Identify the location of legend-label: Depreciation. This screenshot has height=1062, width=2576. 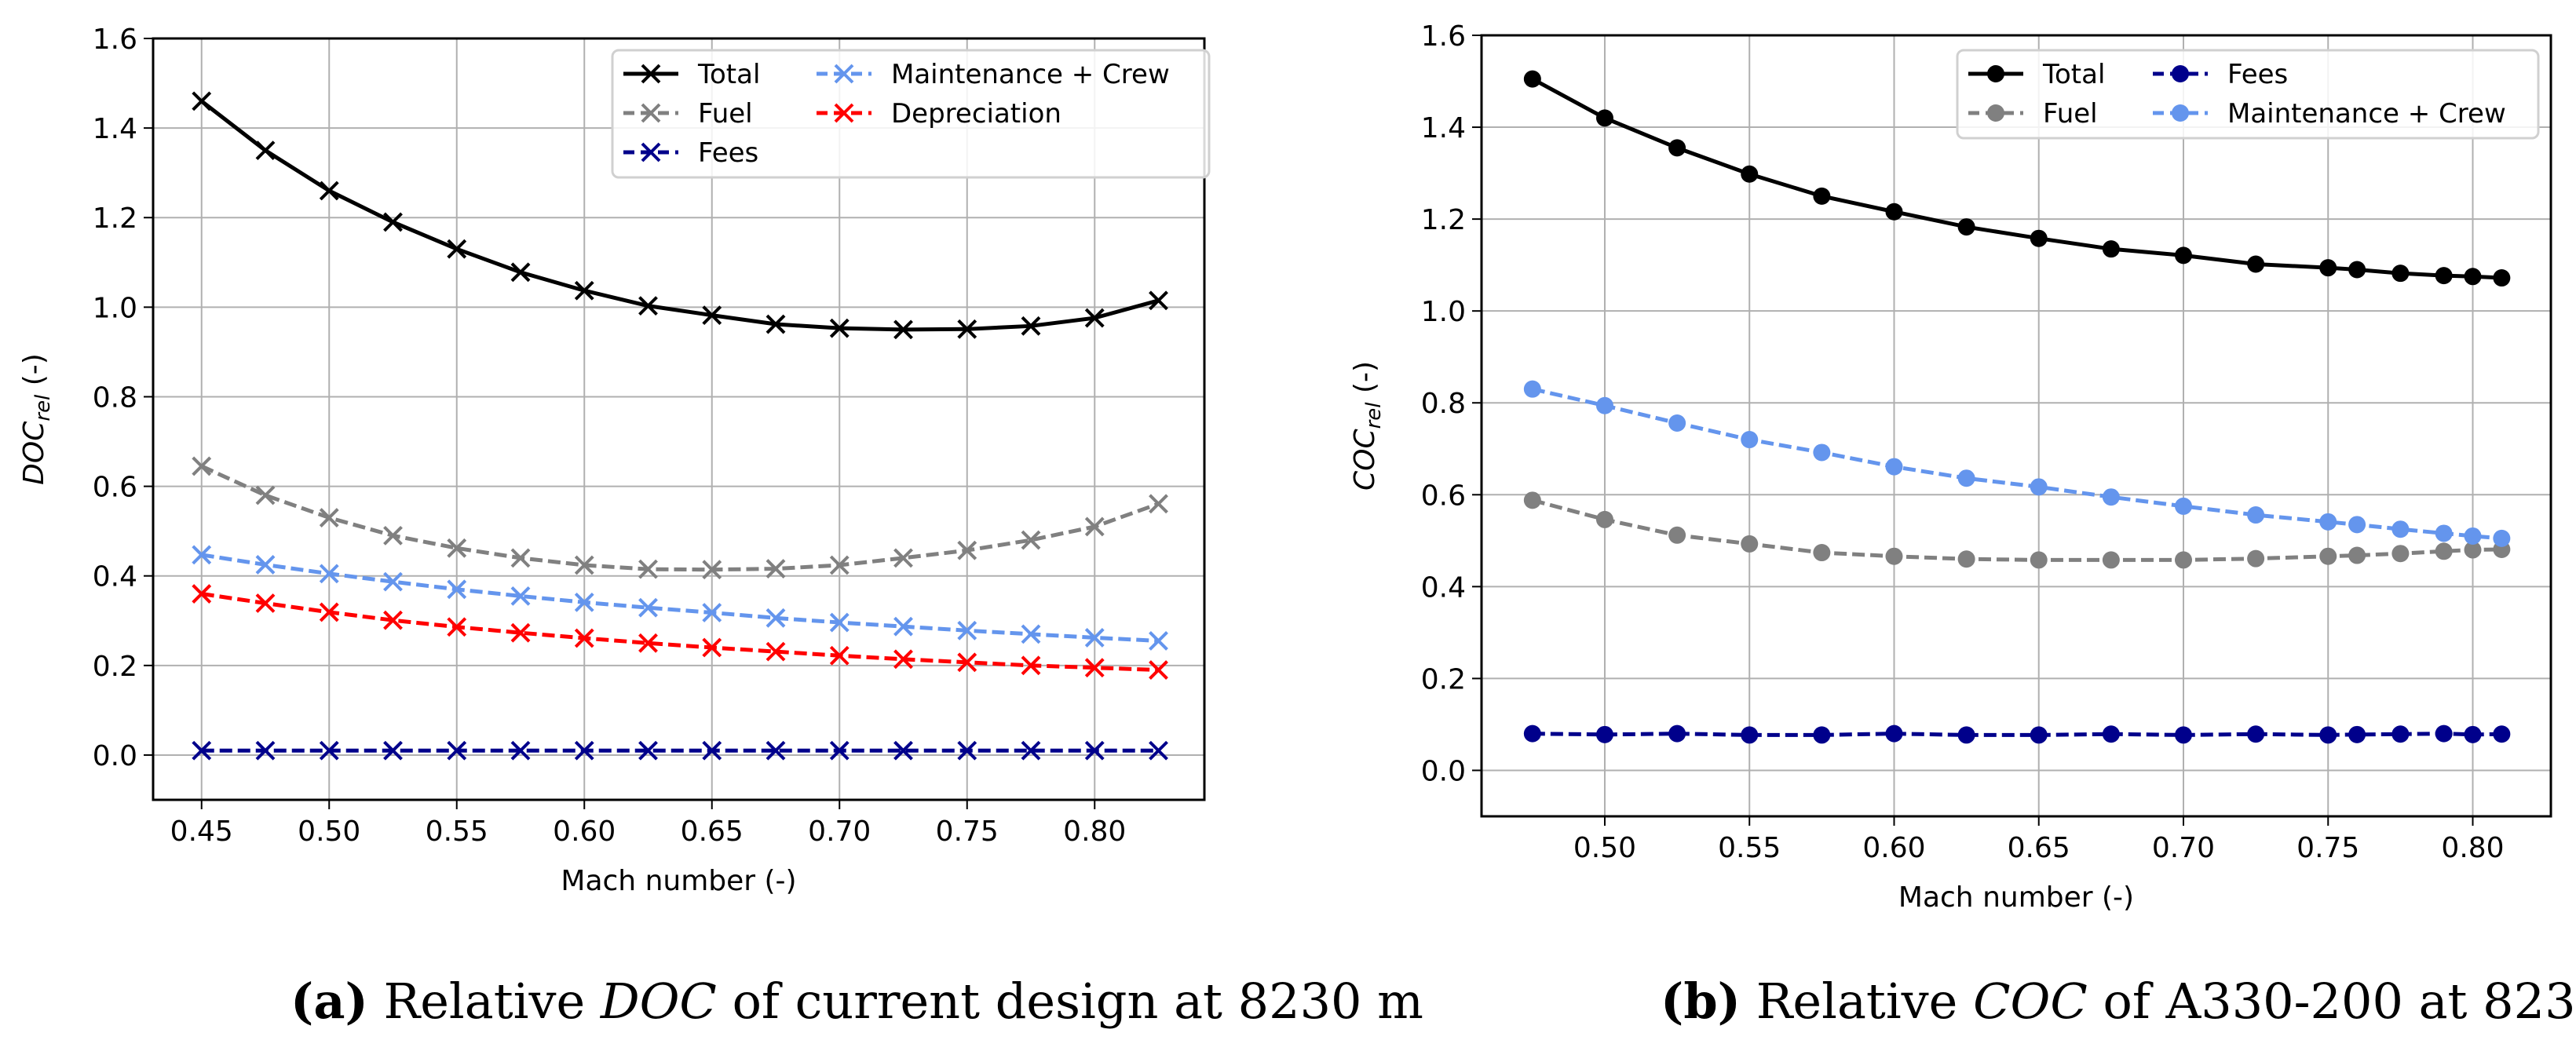
(976, 114).